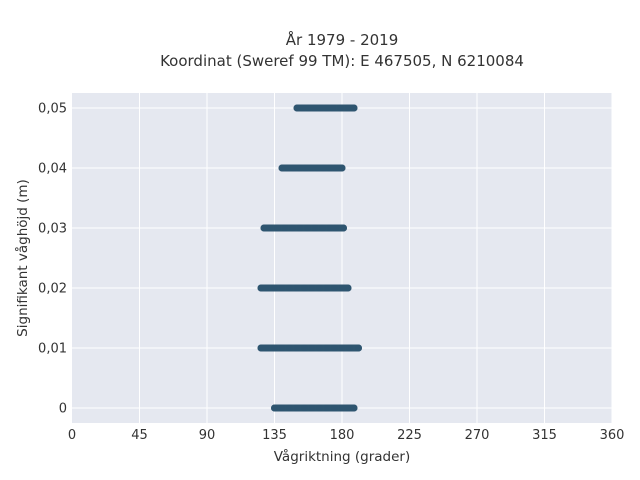  What do you see at coordinates (52, 229) in the screenshot?
I see `y-tick-label: 0,03` at bounding box center [52, 229].